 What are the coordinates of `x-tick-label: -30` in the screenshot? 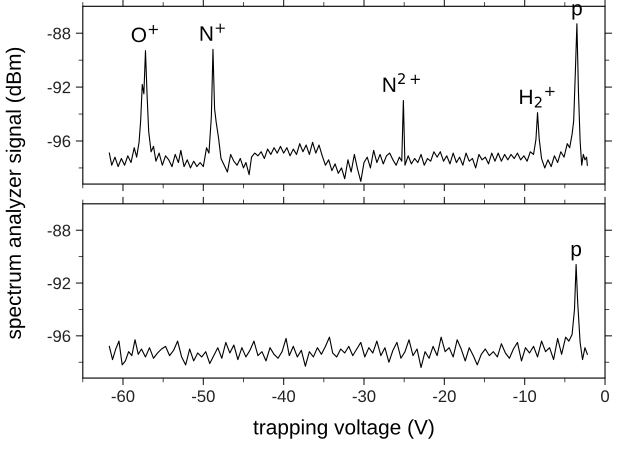 It's located at (364, 396).